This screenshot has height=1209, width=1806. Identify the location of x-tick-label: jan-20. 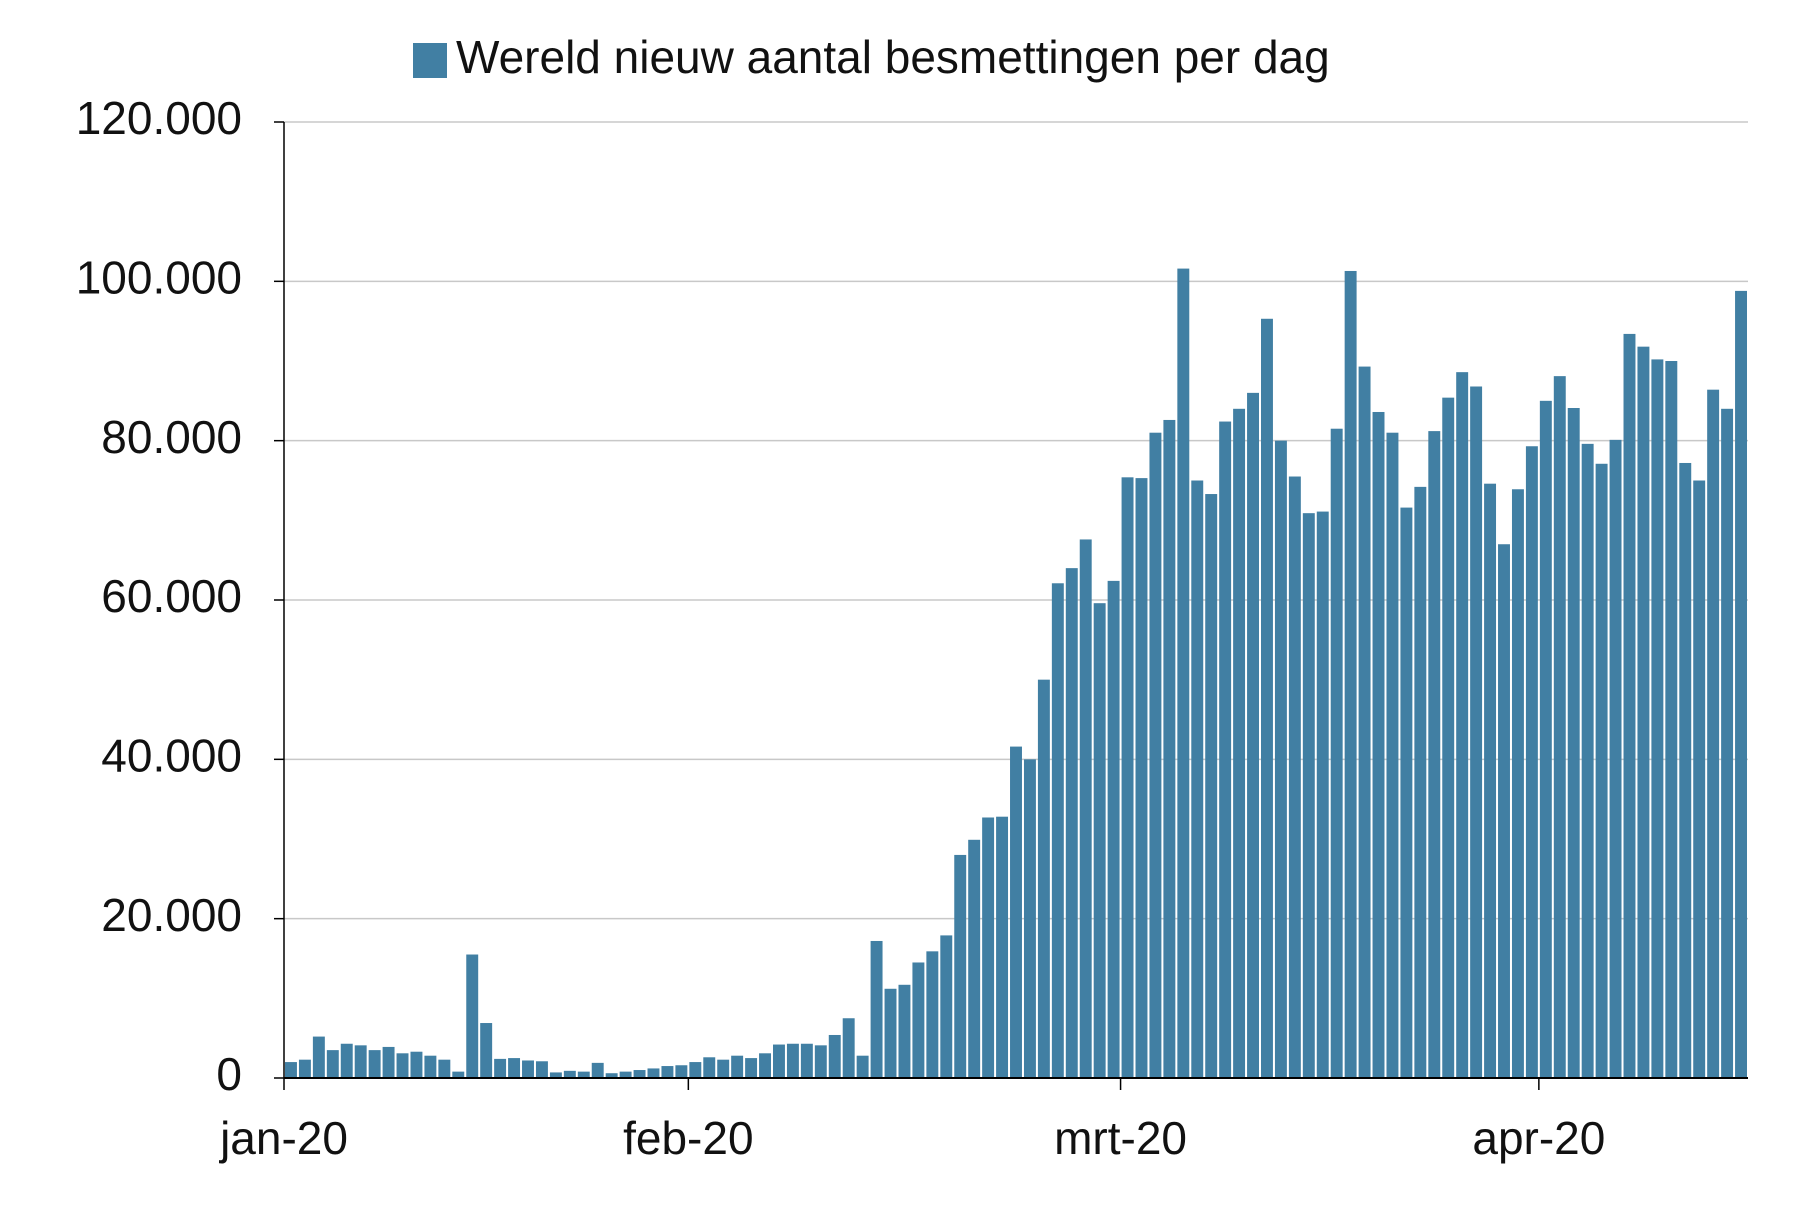
(283, 1138).